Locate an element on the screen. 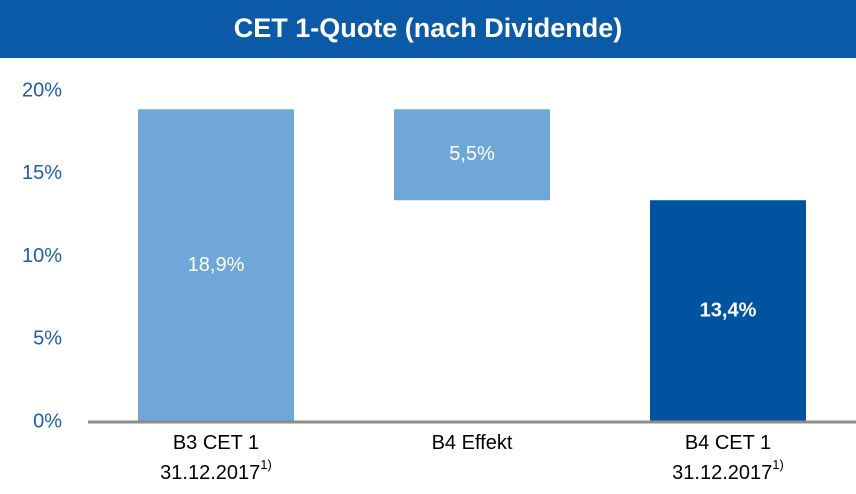 Image resolution: width=856 pixels, height=494 pixels. y-tick-label: 20% is located at coordinates (42, 90).